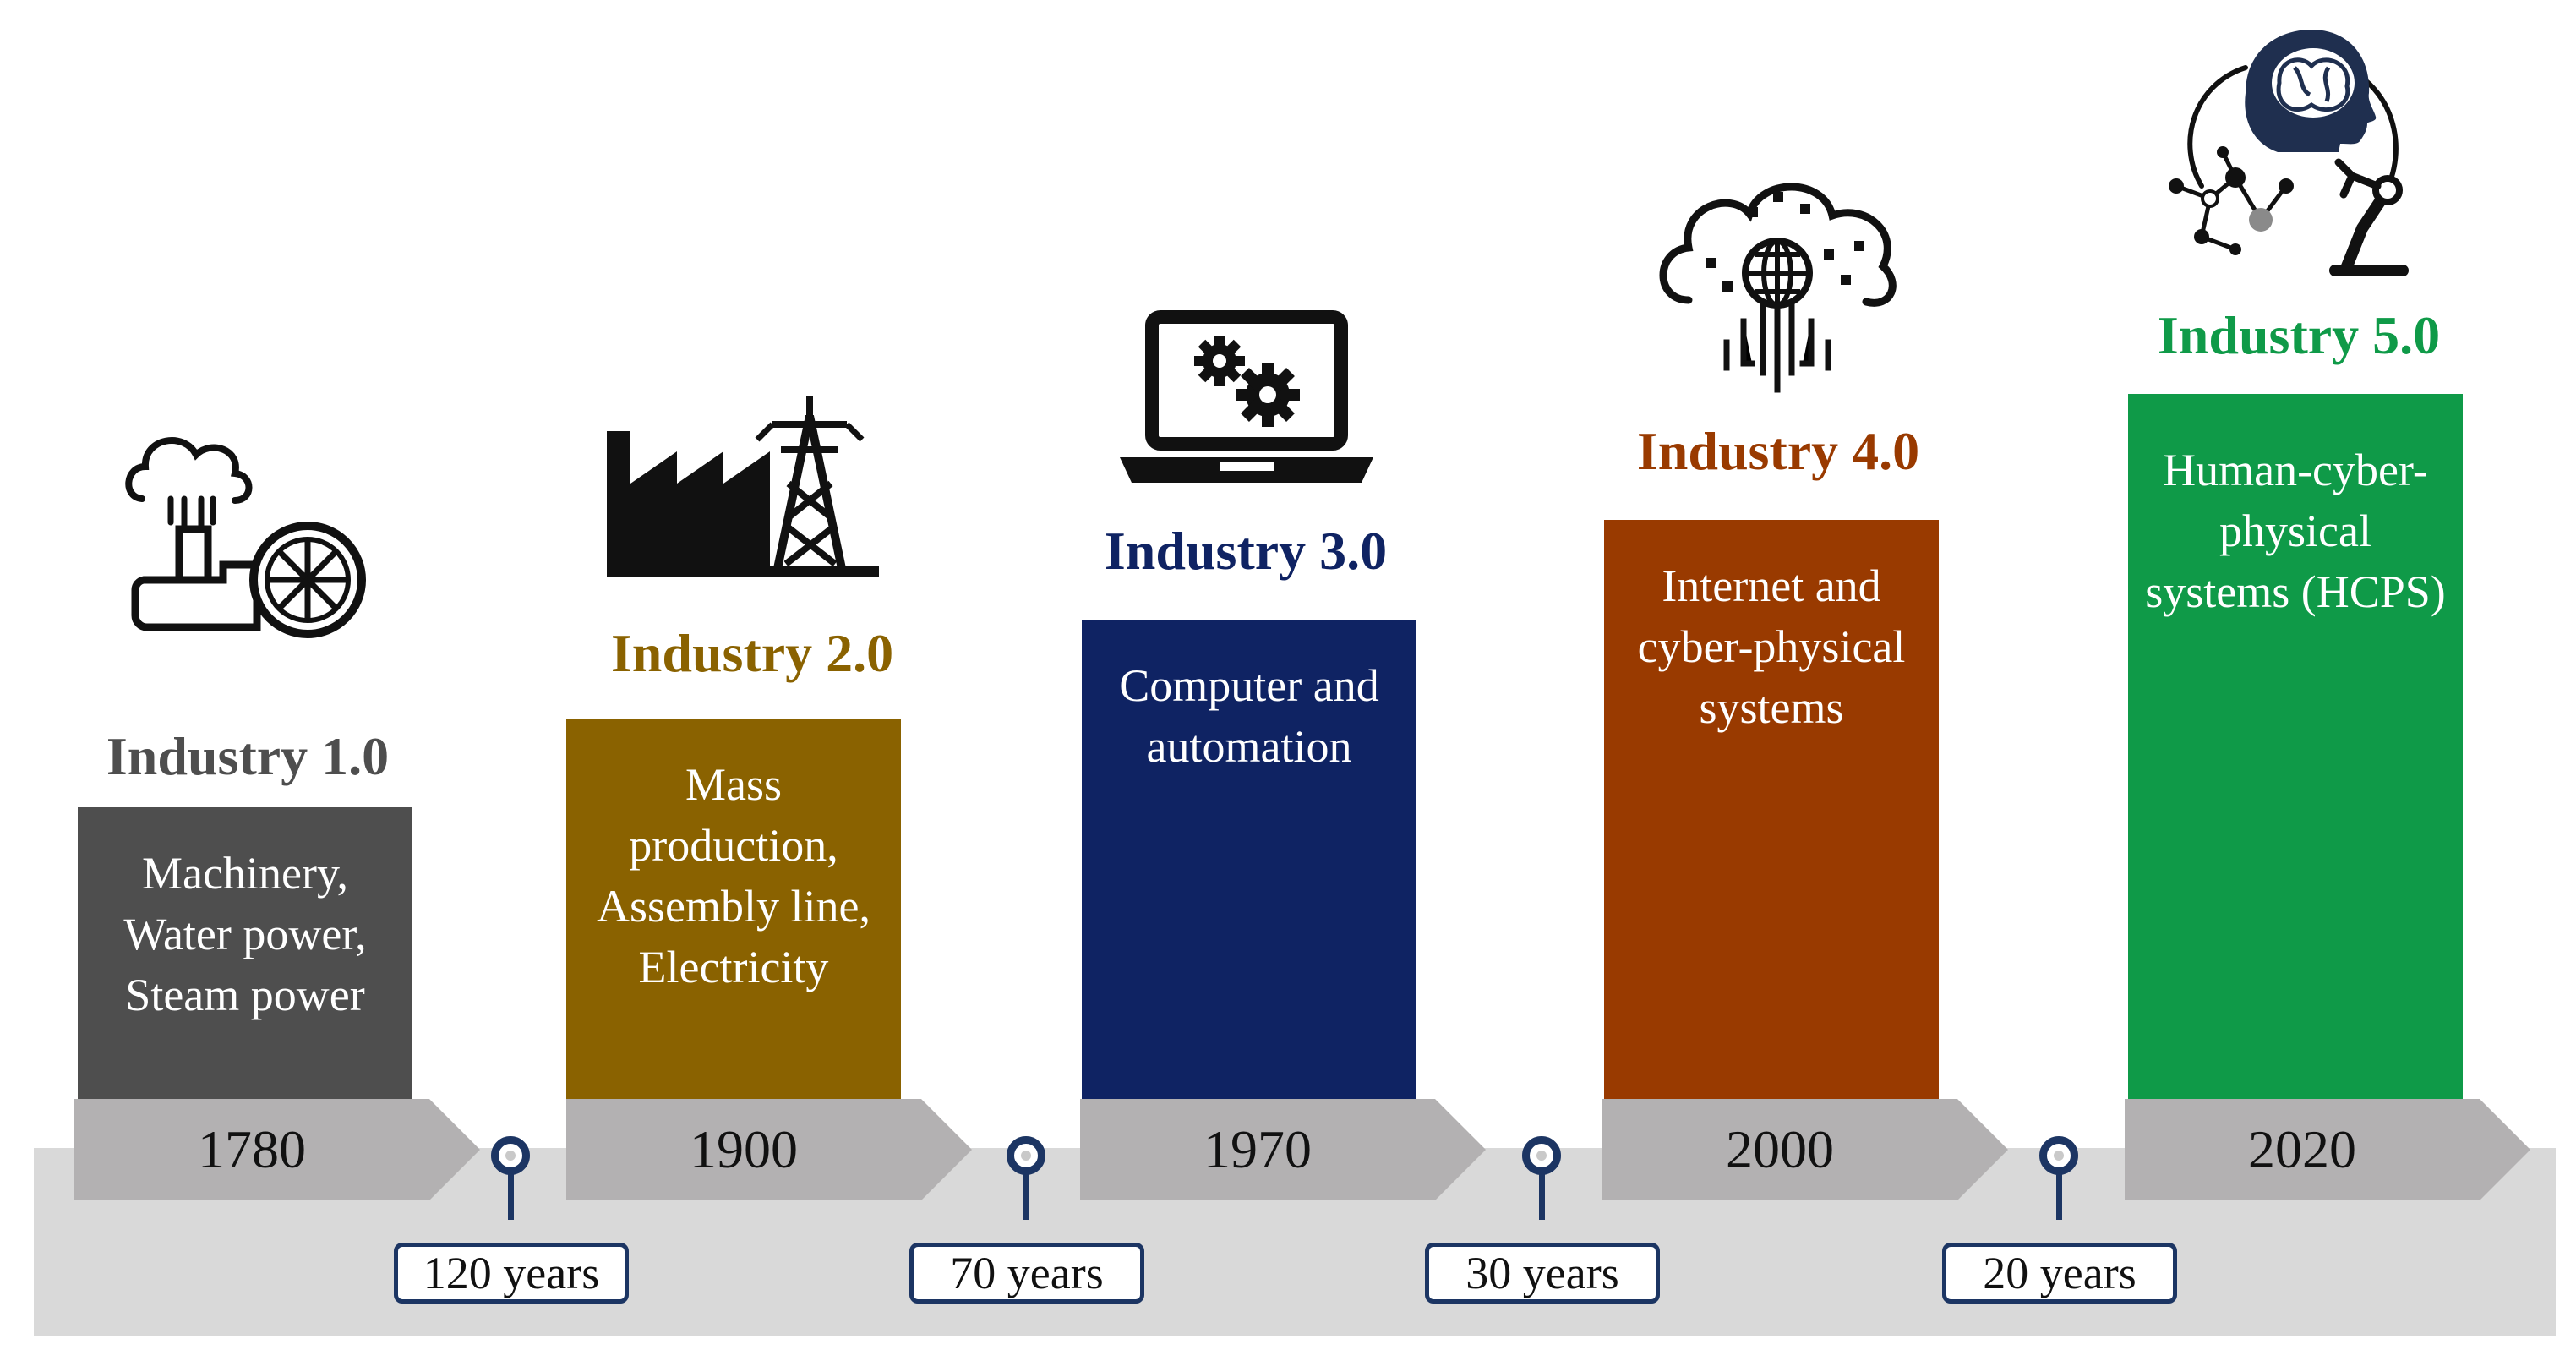 The width and height of the screenshot is (2576, 1350). Describe the element at coordinates (2059, 1273) in the screenshot. I see `gap-label: 20 years` at that location.